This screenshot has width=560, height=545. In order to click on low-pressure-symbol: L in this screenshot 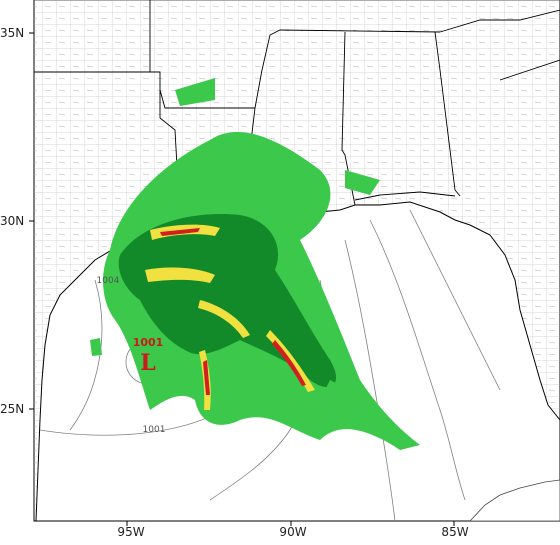, I will do `click(147, 363)`.